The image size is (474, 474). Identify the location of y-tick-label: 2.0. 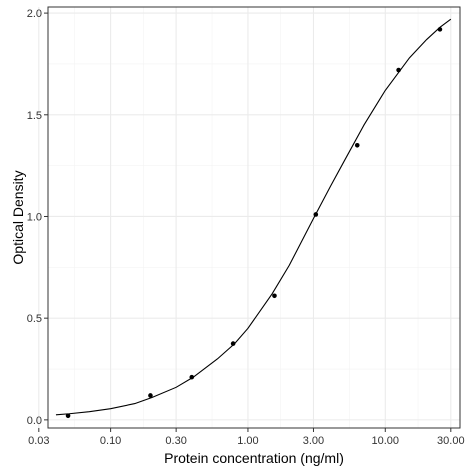
(34, 14).